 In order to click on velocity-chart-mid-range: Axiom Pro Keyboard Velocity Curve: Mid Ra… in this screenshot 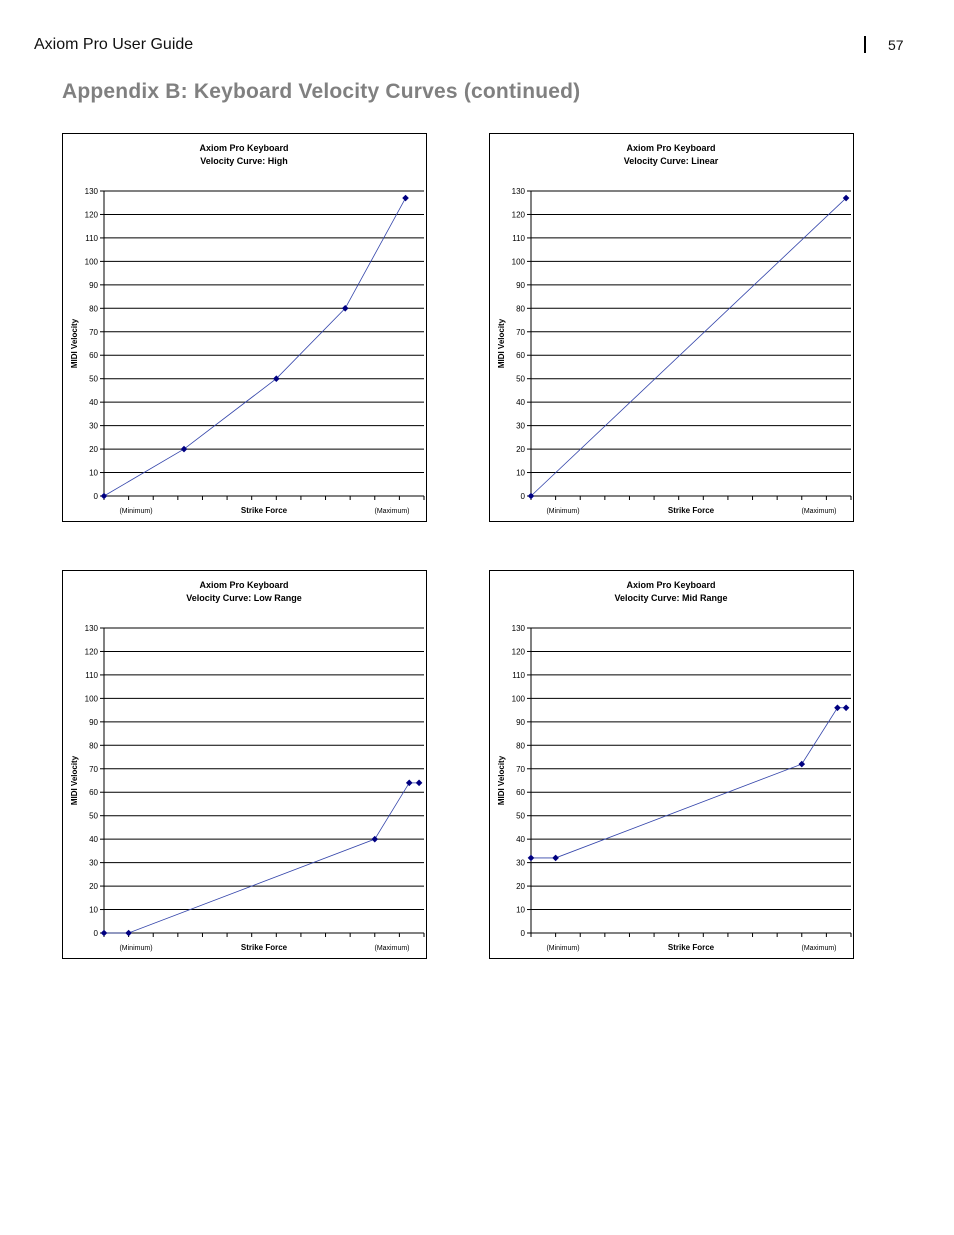, I will do `click(671, 764)`.